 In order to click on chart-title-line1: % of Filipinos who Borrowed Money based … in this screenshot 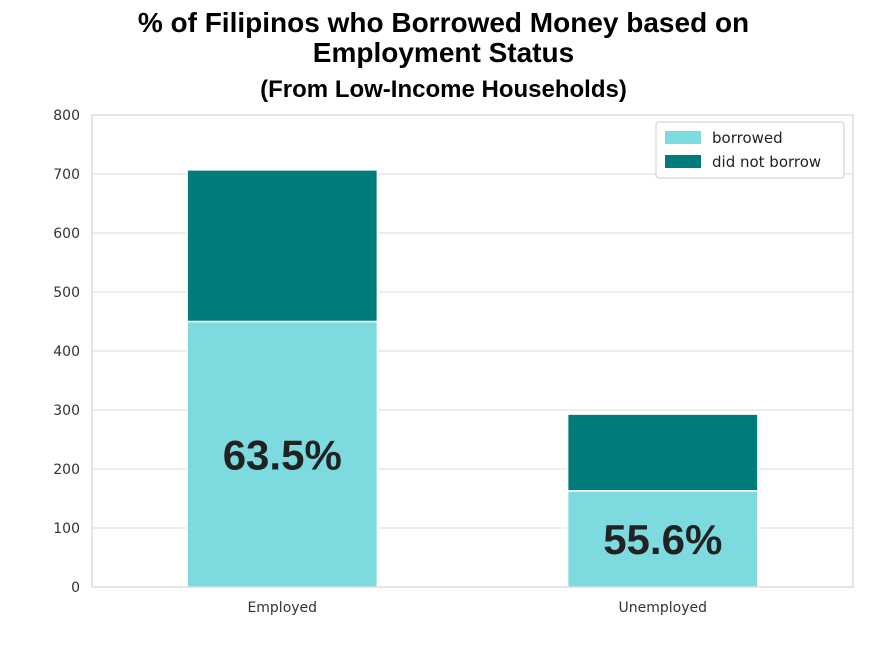, I will do `click(443, 22)`.